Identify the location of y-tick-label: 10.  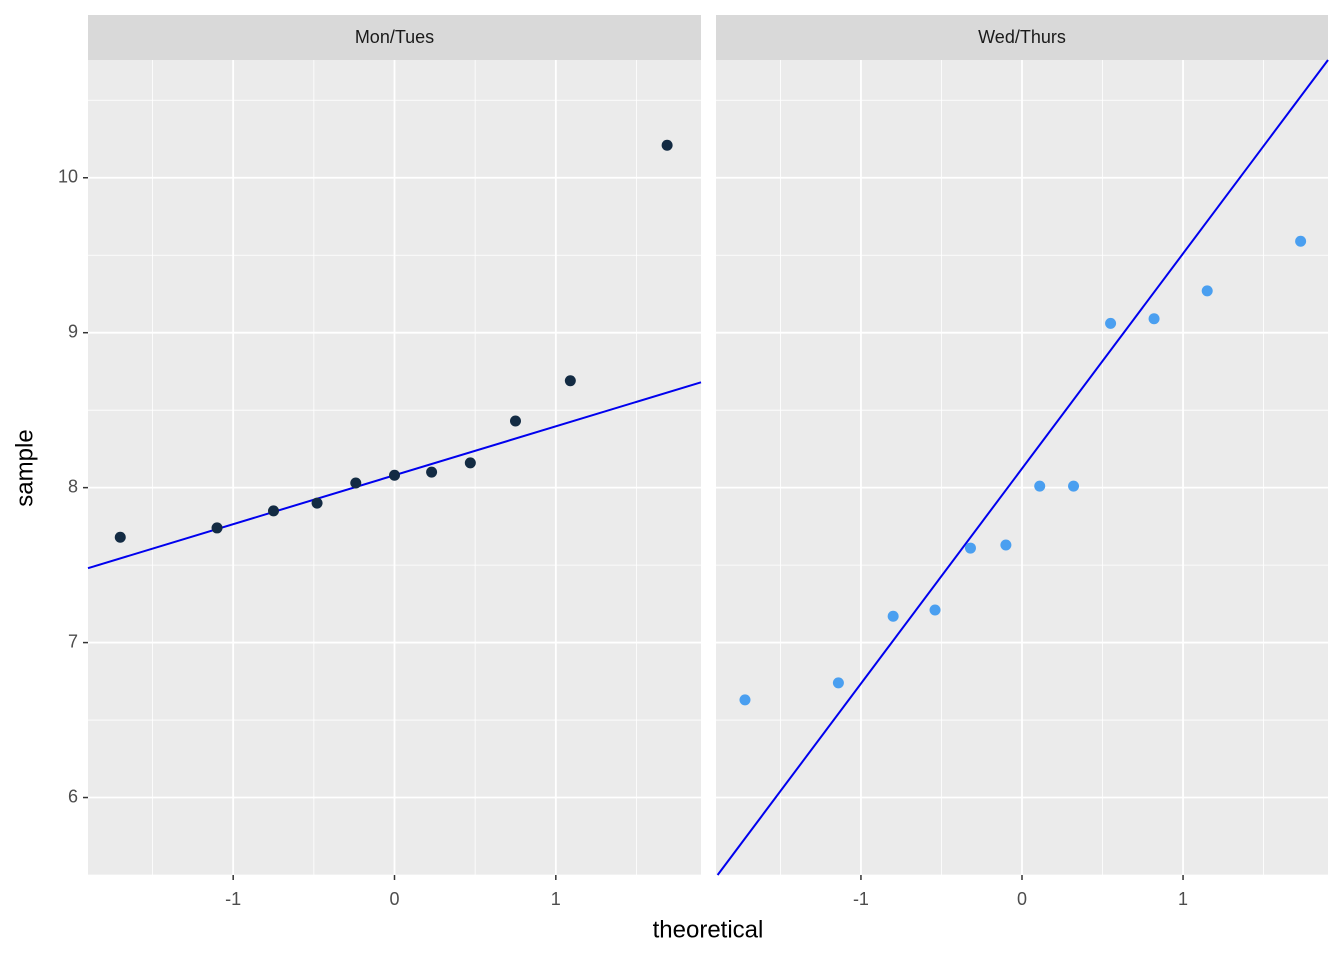
(68, 177).